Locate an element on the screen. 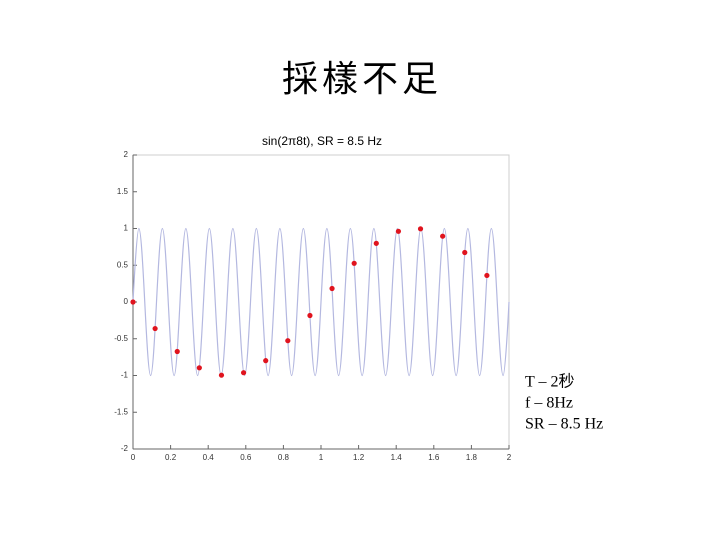  chart-title: sin(2π8t), SR = 8.5 Hz is located at coordinates (322, 141).